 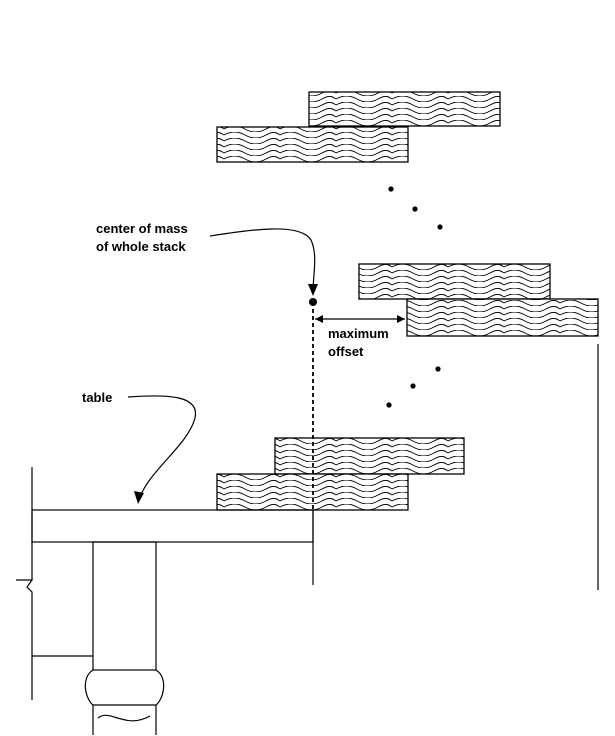 What do you see at coordinates (360, 319) in the screenshot?
I see `maximum-offset-arrow` at bounding box center [360, 319].